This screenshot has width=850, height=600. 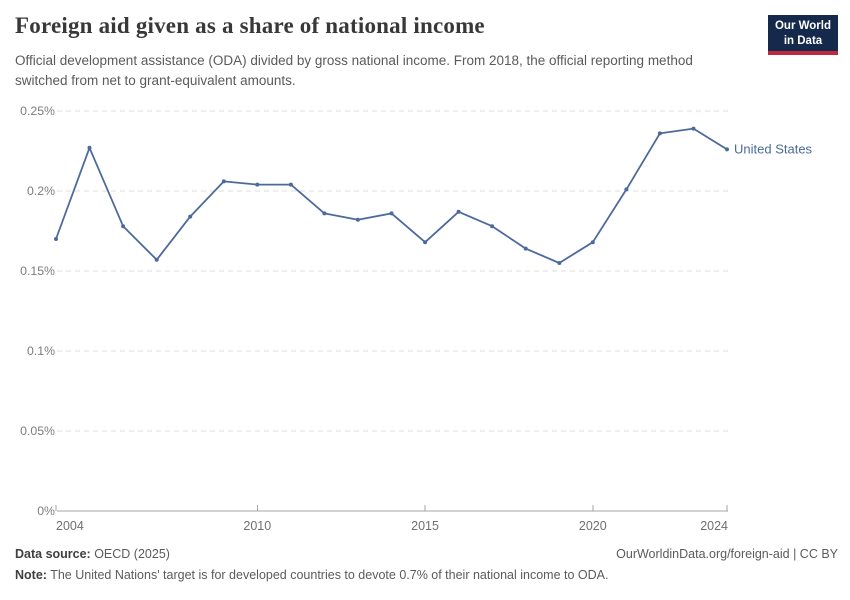 I want to click on owid-logo-line2: in Data, so click(x=803, y=40).